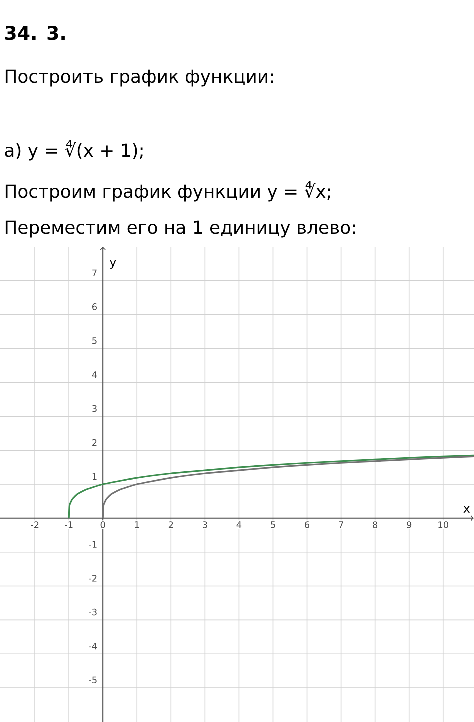 Image resolution: width=474 pixels, height=722 pixels. What do you see at coordinates (168, 191) in the screenshot?
I see `text: Построим график функции y = ∜x;` at bounding box center [168, 191].